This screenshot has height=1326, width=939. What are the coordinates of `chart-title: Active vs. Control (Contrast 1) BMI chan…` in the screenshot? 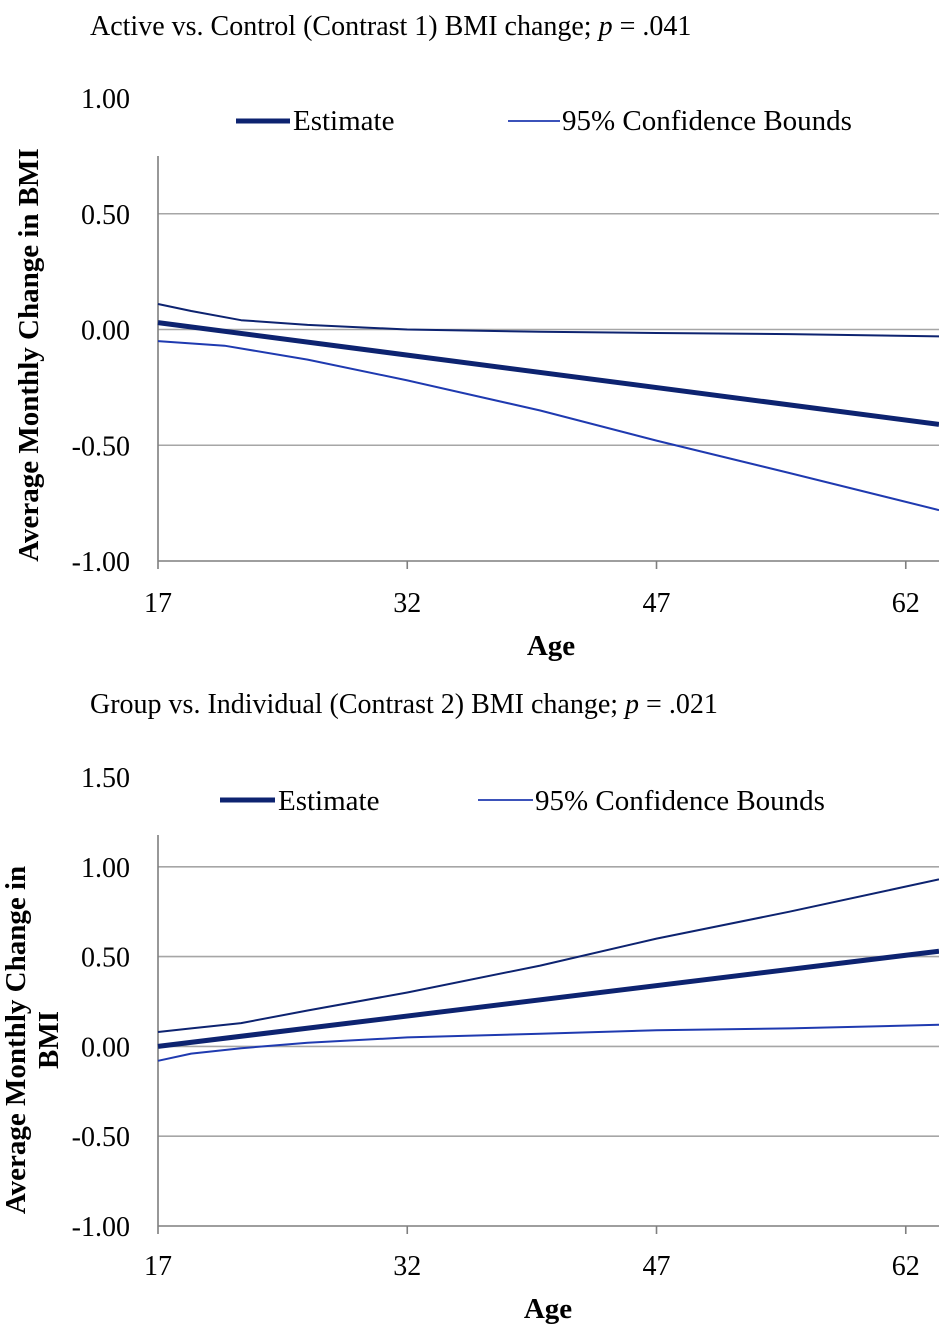 It's located at (390, 26).